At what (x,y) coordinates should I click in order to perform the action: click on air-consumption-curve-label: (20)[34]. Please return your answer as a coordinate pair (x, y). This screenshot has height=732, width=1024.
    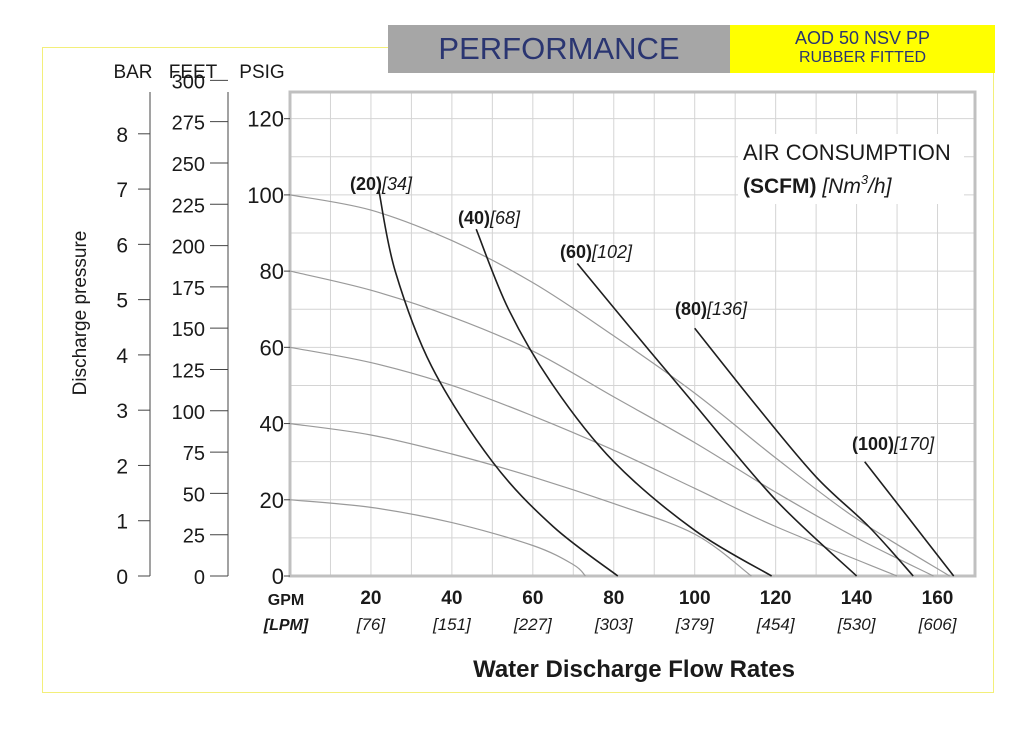
    Looking at the image, I should click on (381, 184).